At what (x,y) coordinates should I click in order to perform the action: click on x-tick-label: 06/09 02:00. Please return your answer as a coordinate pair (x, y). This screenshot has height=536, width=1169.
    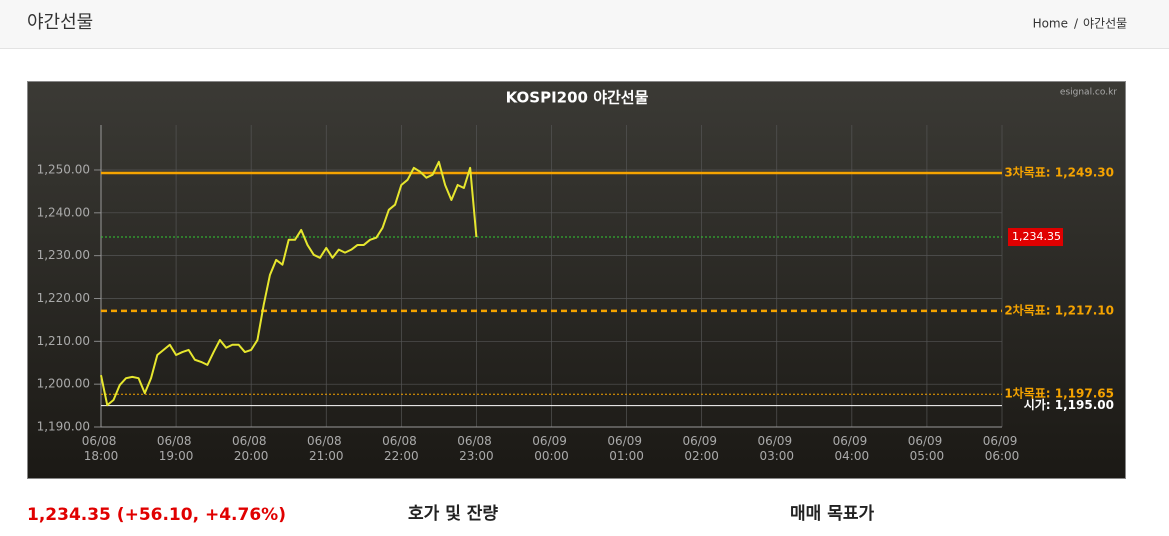
    Looking at the image, I should click on (701, 448).